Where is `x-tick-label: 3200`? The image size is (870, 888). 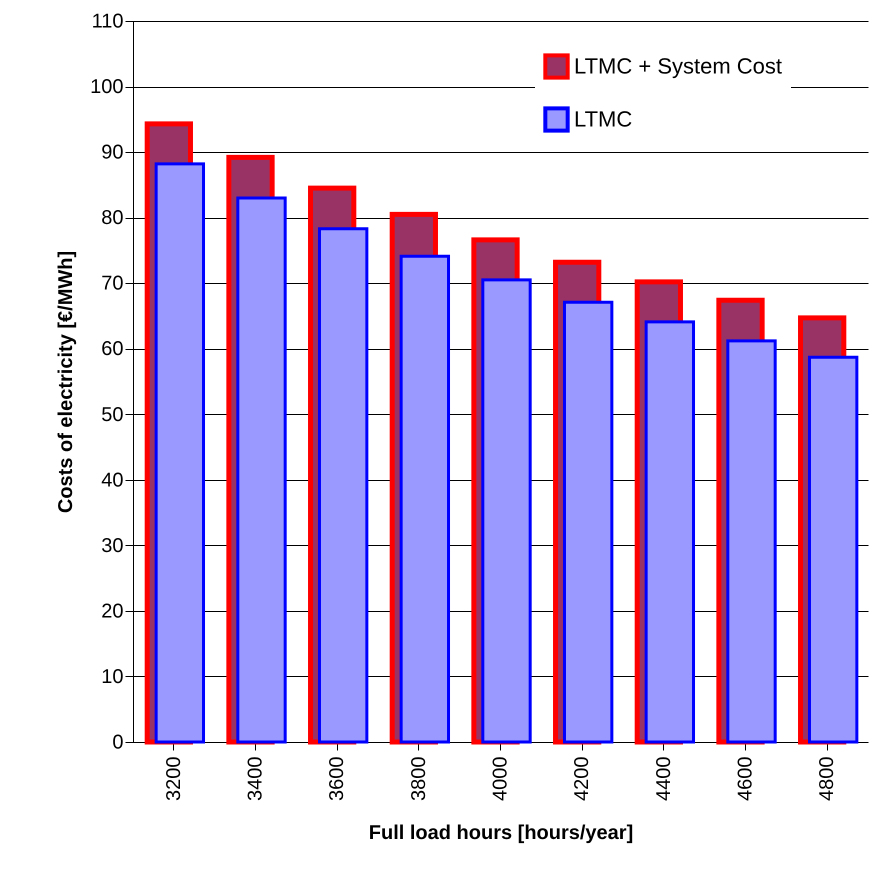
x-tick-label: 3200 is located at coordinates (173, 778).